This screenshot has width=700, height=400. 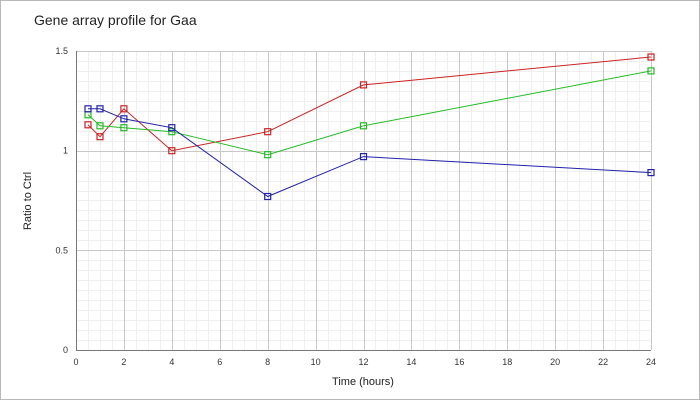 I want to click on x-tick-label: 0, so click(x=75, y=362).